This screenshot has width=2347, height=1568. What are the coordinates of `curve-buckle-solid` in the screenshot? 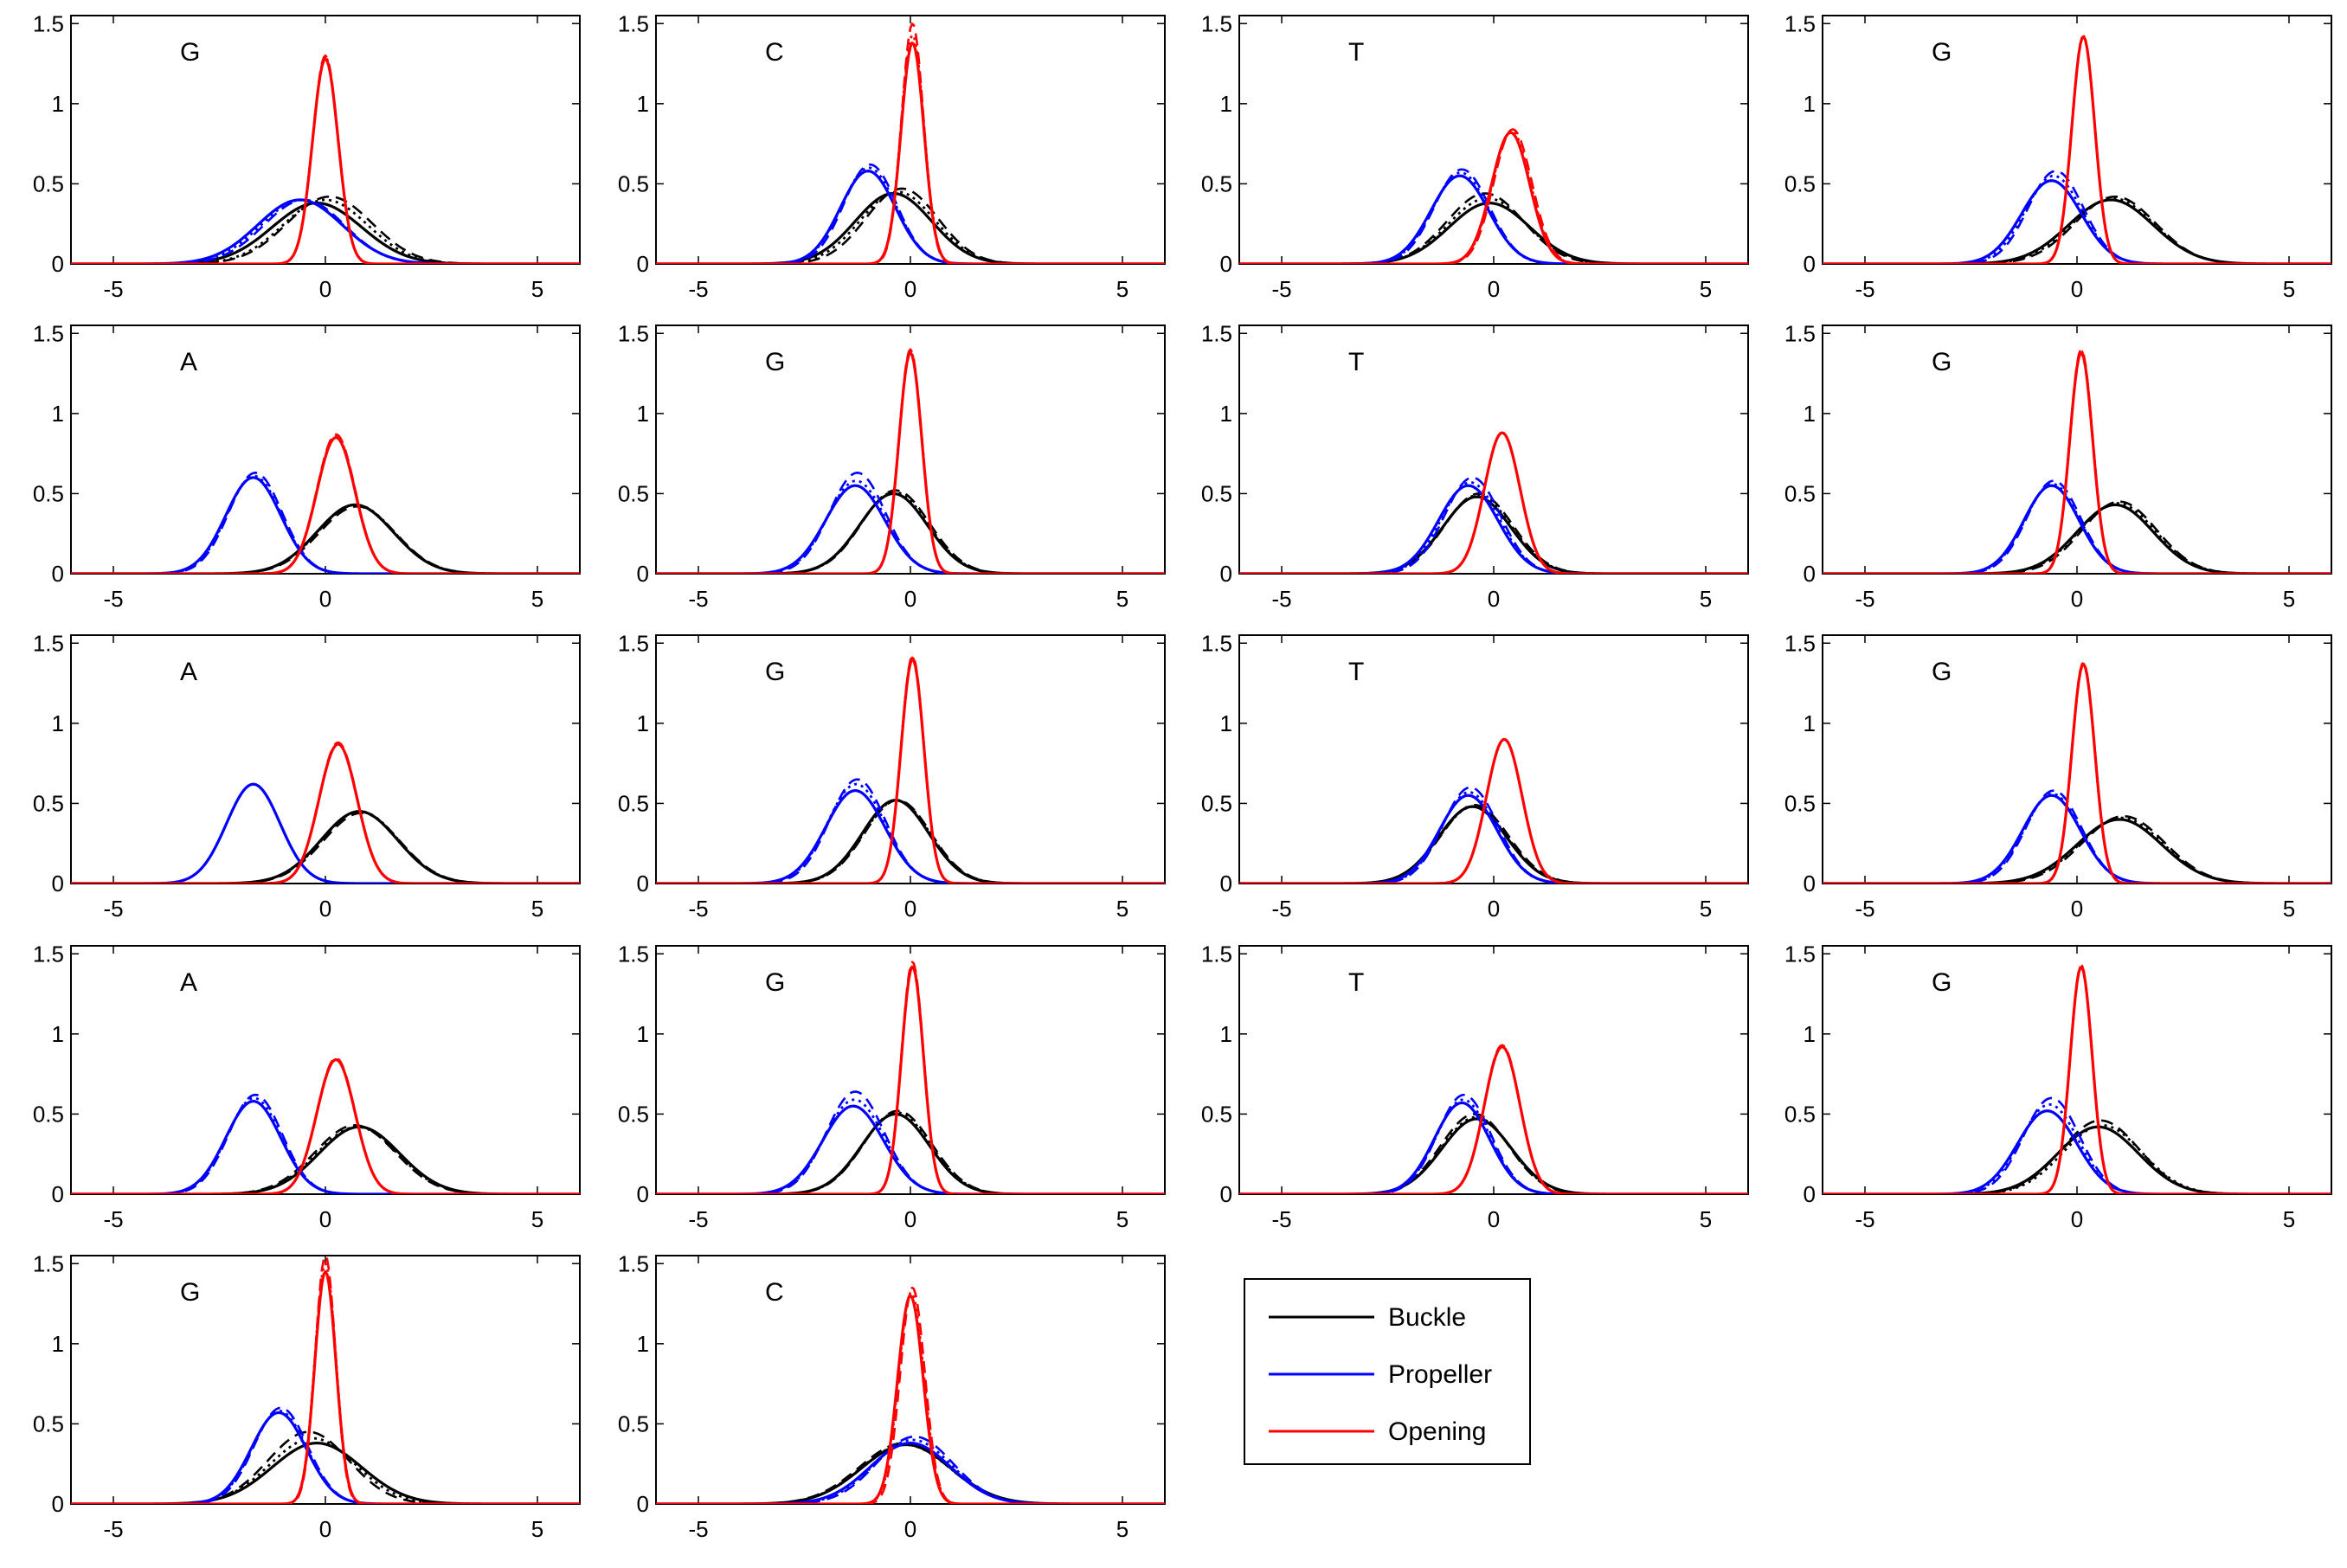 It's located at (910, 533).